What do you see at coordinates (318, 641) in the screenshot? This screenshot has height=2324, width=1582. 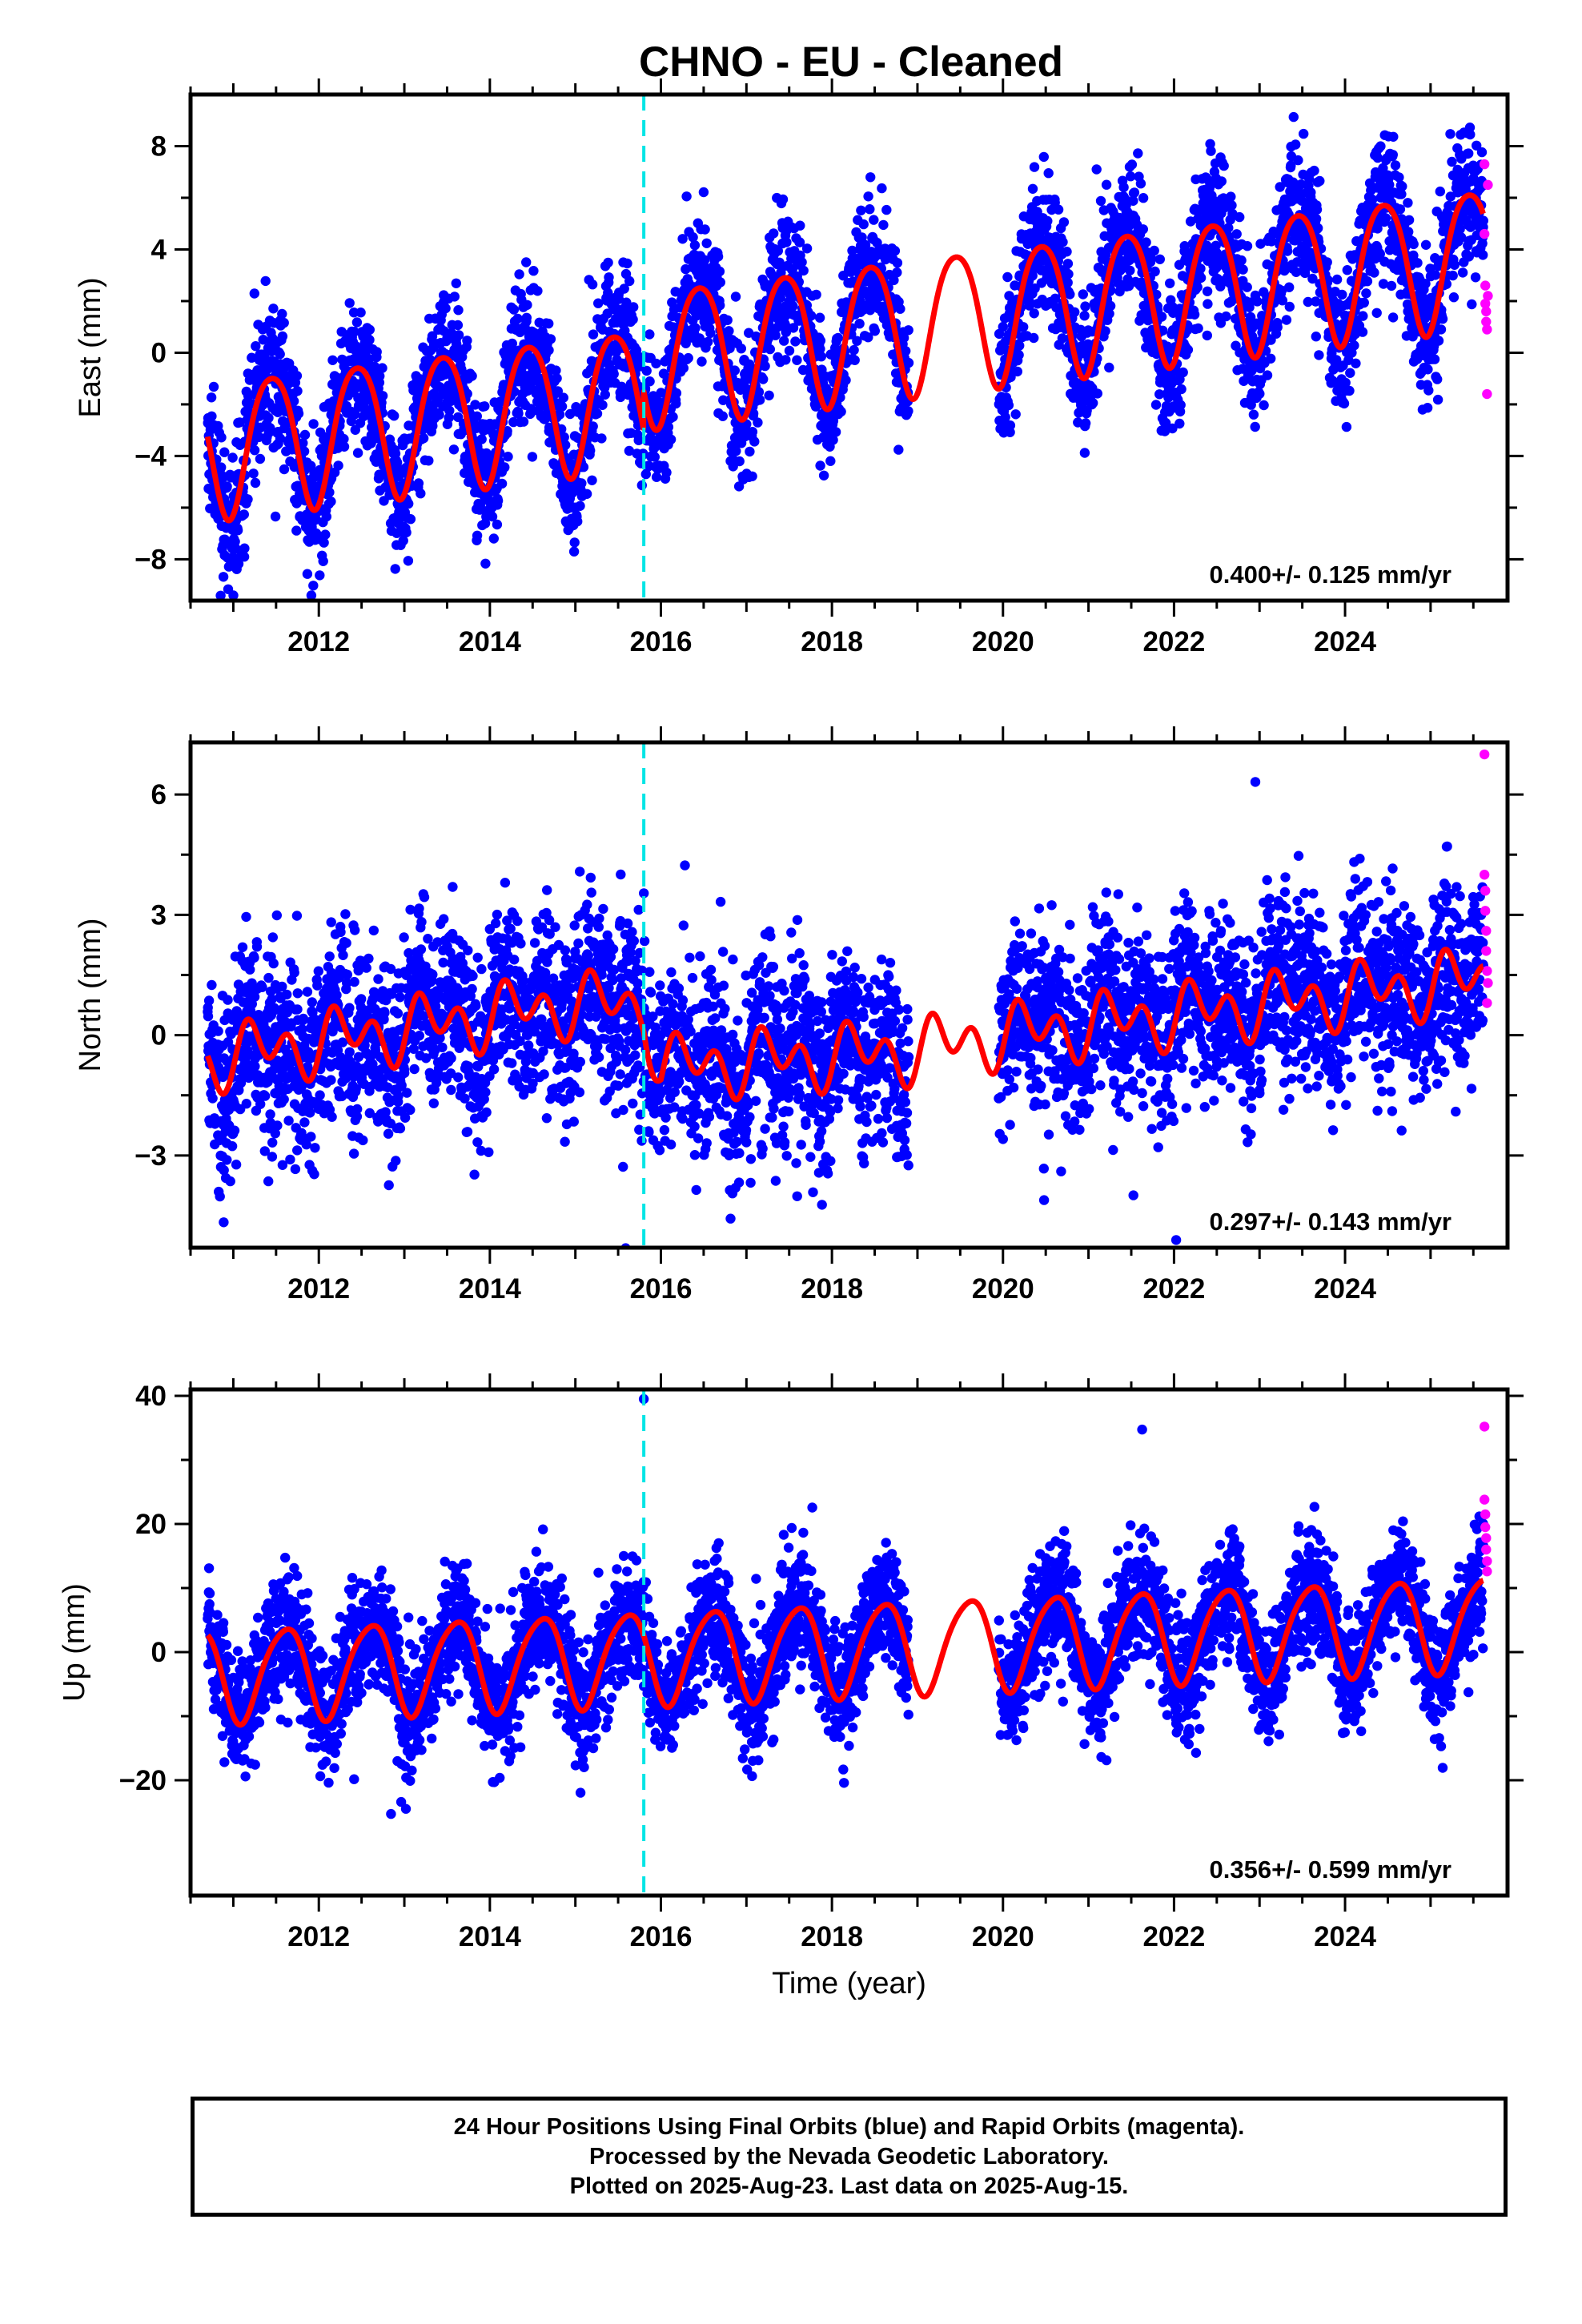 I see `x-tick-label: 2012` at bounding box center [318, 641].